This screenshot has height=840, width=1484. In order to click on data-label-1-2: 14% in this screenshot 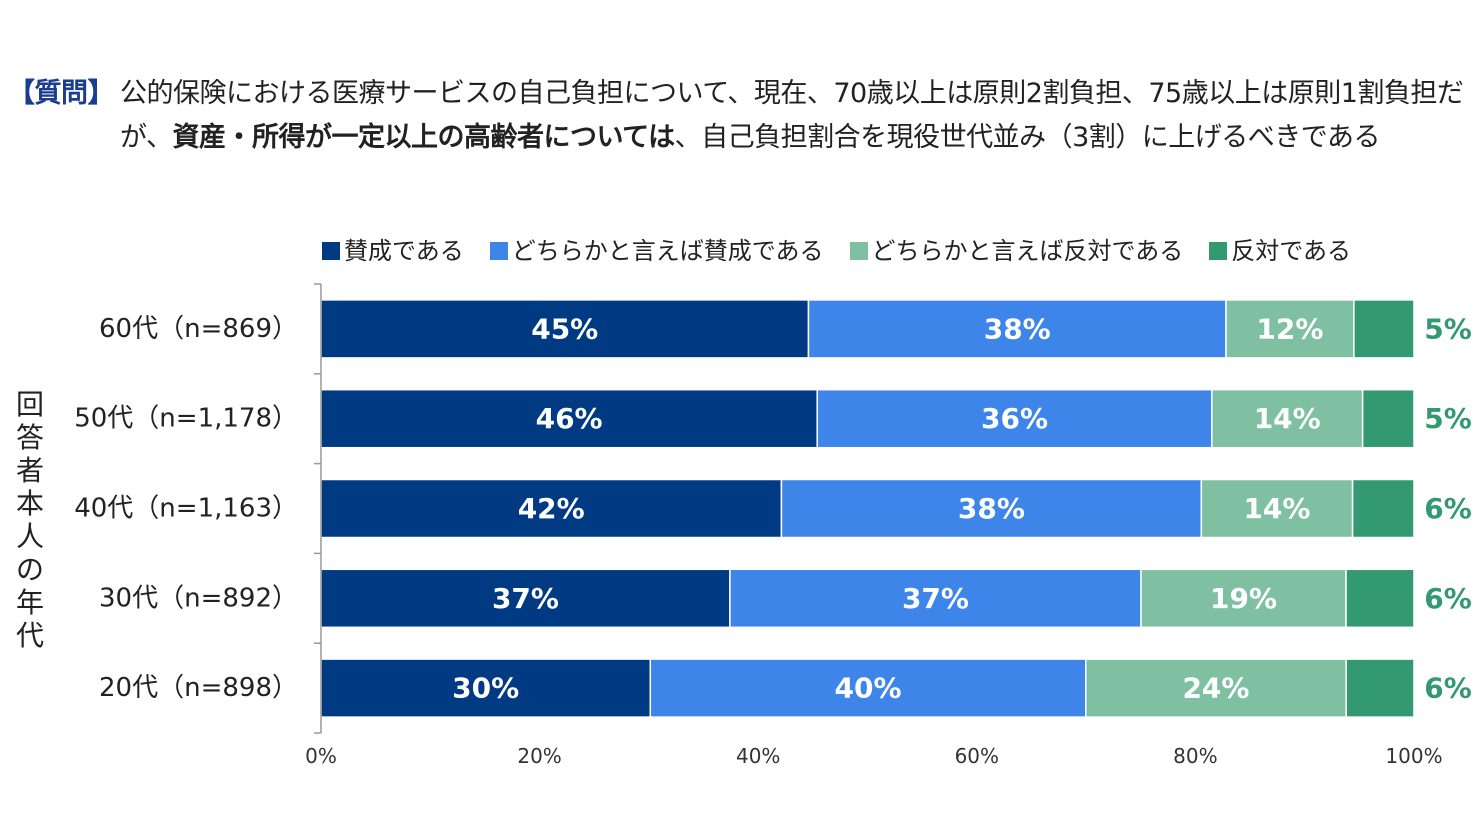, I will do `click(1287, 418)`.